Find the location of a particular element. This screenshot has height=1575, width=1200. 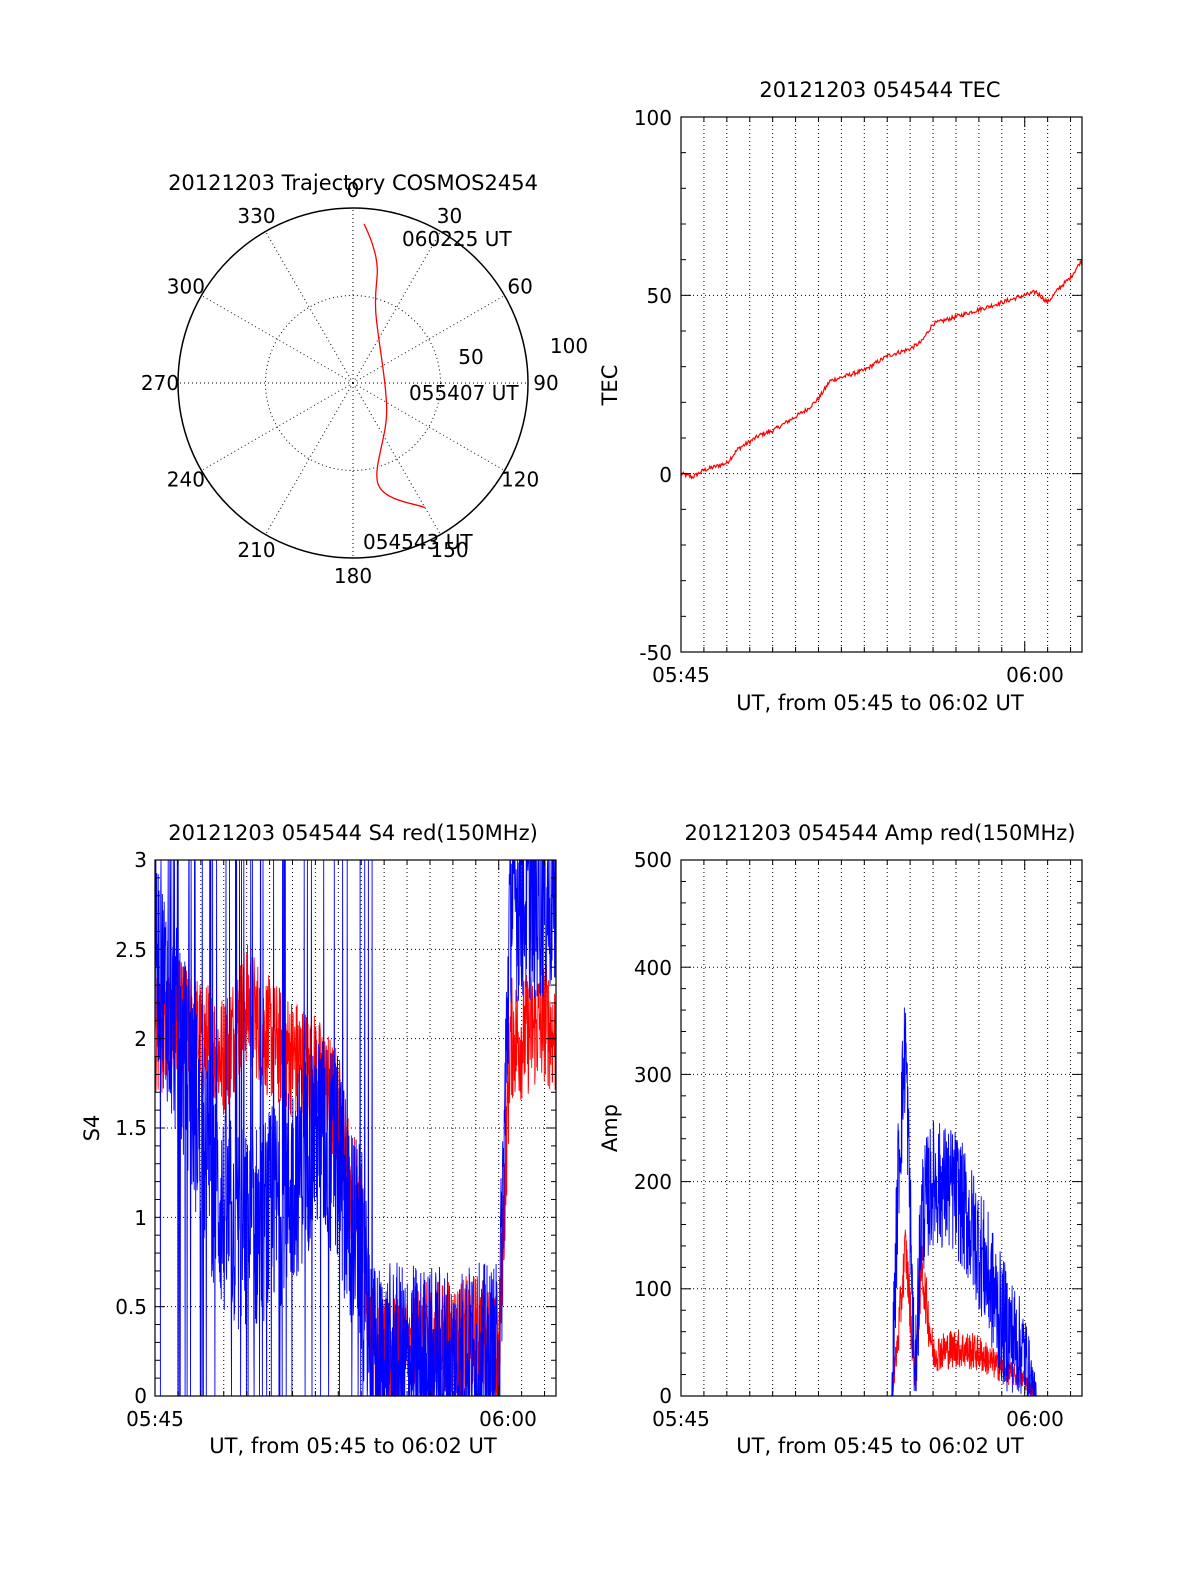

polar-radius-label: 50 is located at coordinates (470, 357).